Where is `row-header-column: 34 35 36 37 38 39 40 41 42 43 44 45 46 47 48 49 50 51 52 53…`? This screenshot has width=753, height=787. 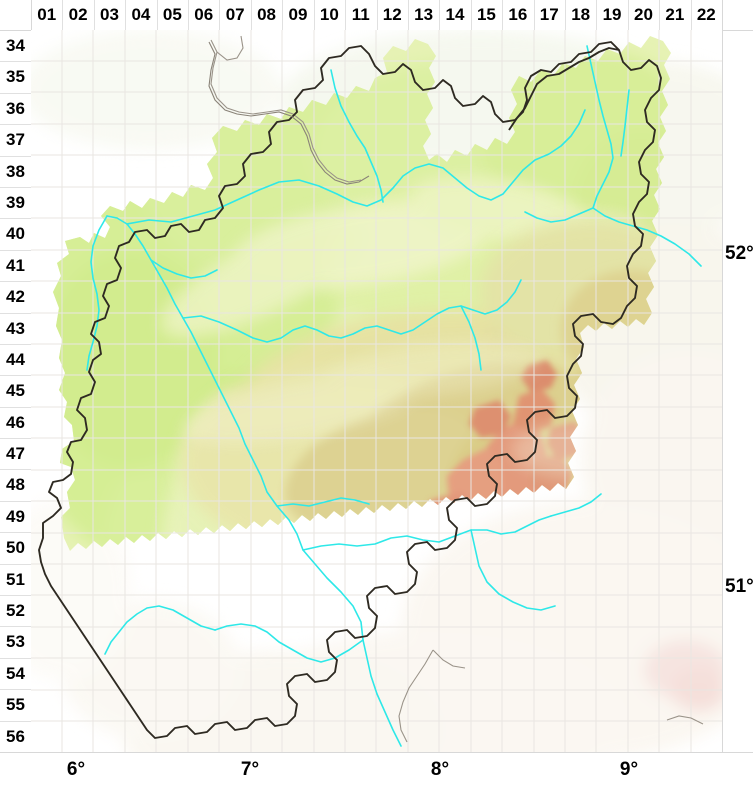 row-header-column: 34 35 36 37 38 39 40 41 42 43 44 45 46 47 48 49 50 51 52 53… is located at coordinates (15, 391).